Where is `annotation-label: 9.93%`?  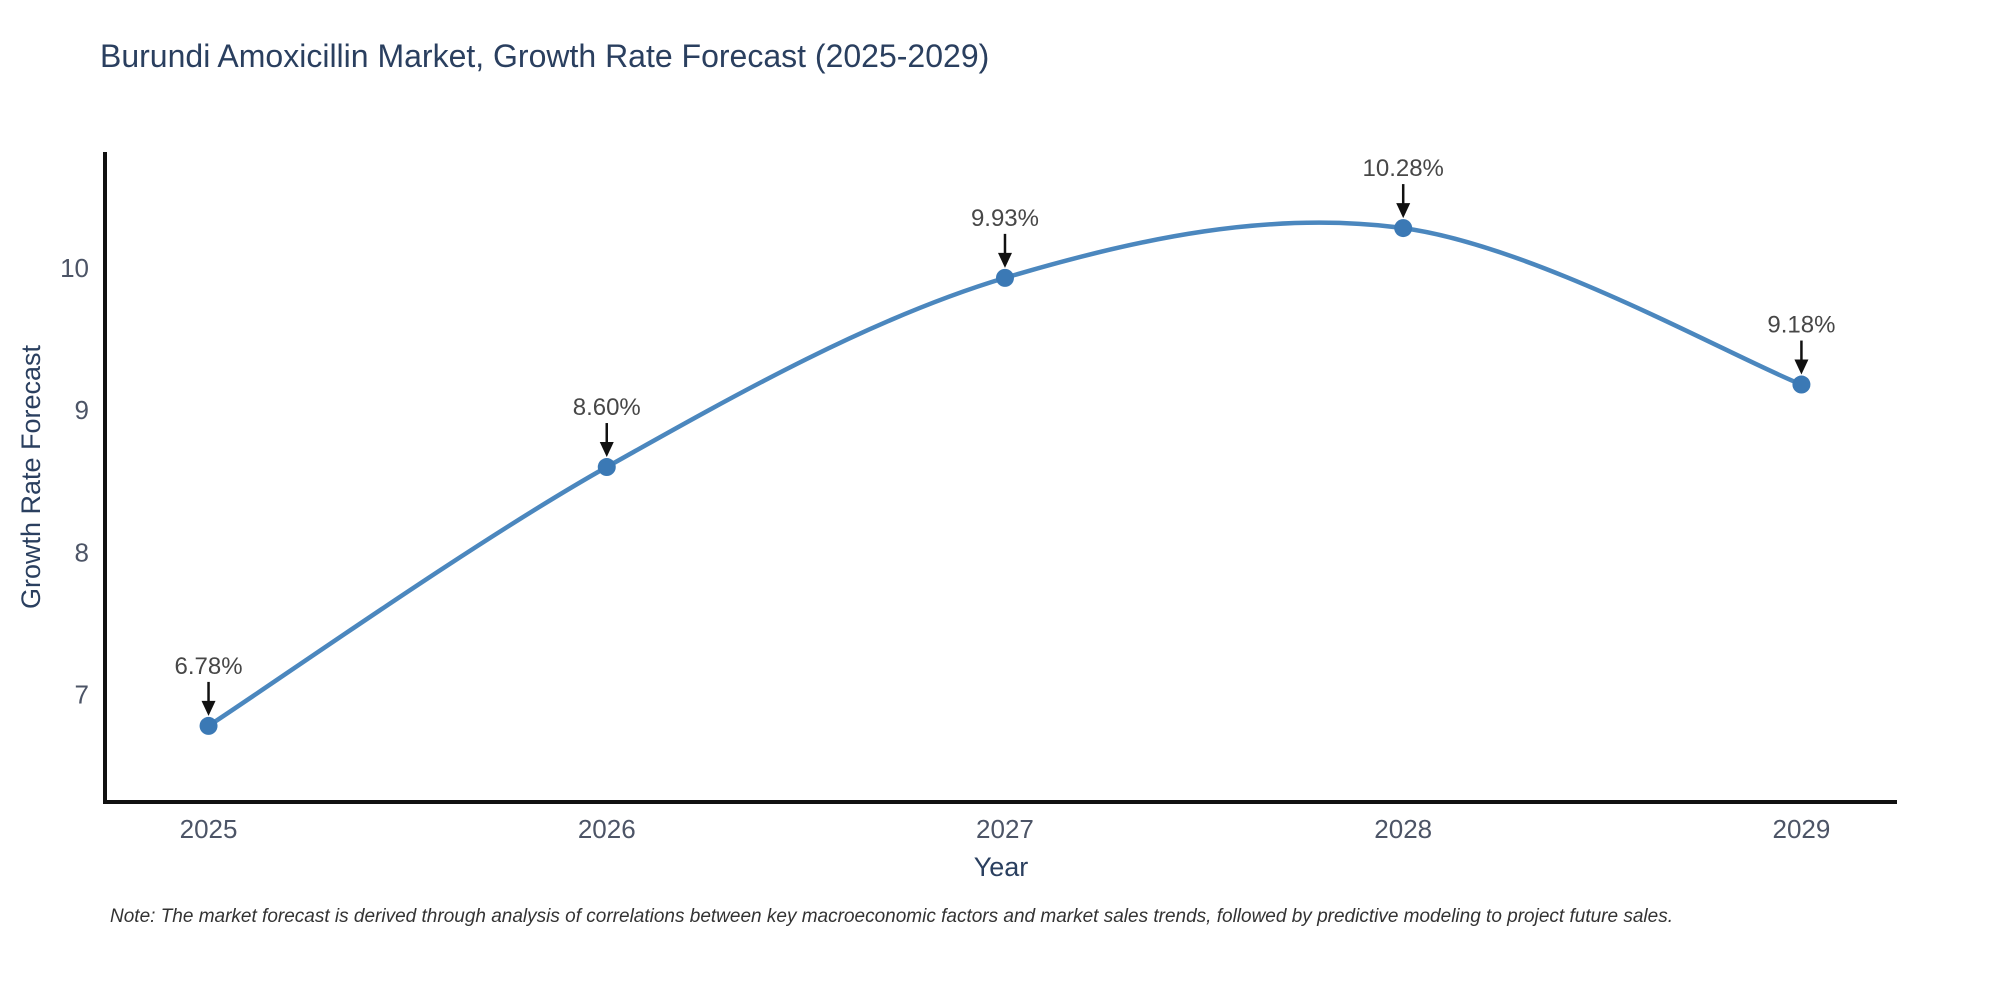 annotation-label: 9.93% is located at coordinates (1005, 218).